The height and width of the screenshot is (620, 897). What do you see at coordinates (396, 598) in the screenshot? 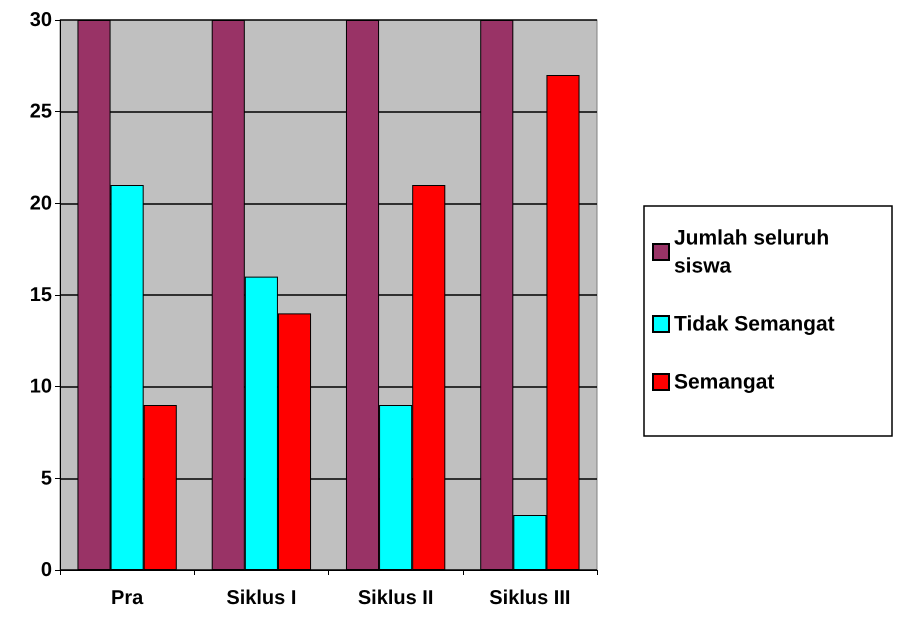
I see `x-tick-label: Siklus II` at bounding box center [396, 598].